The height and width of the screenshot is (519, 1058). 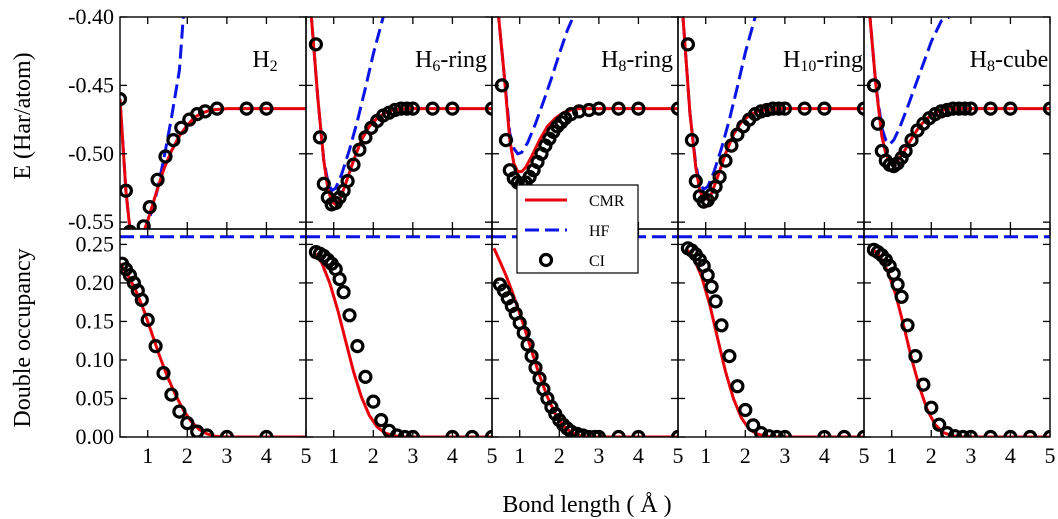 I want to click on panel-title-suffix: -cube, so click(x=1021, y=60).